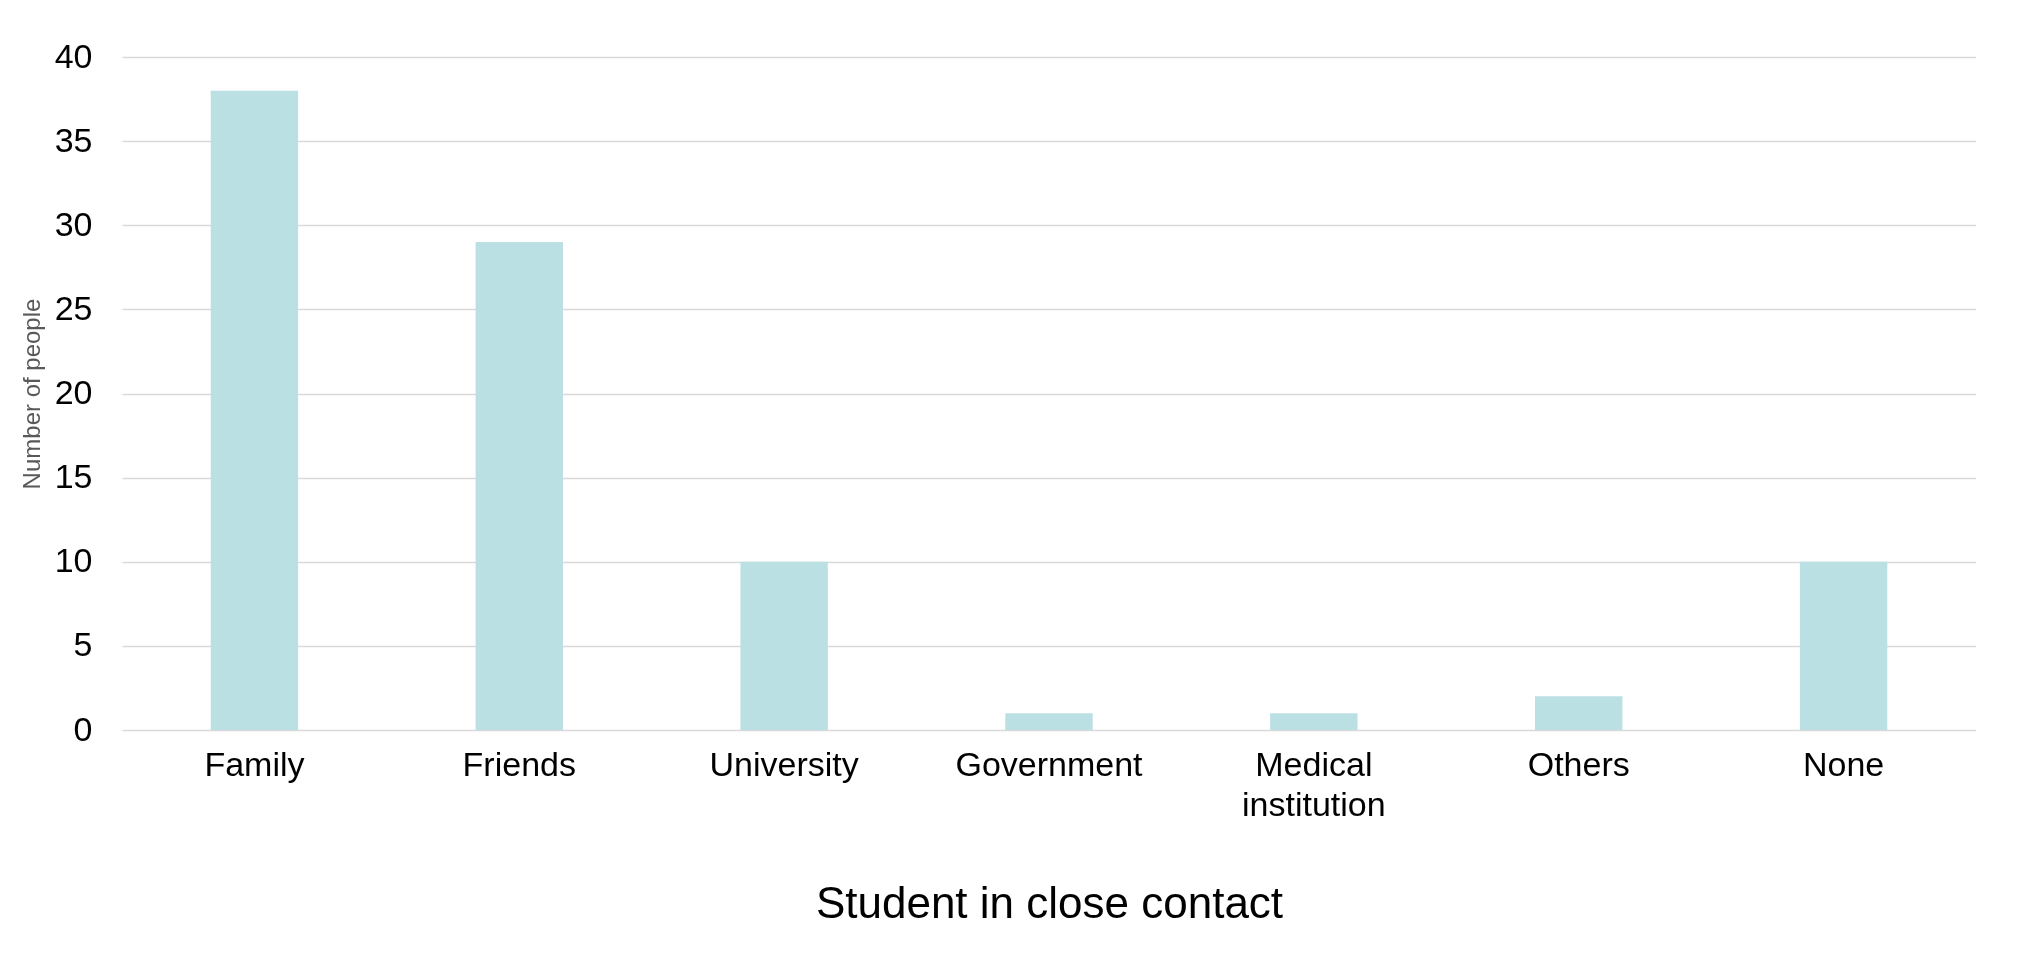 This screenshot has width=2024, height=963. I want to click on y-tick-label: 0, so click(83, 728).